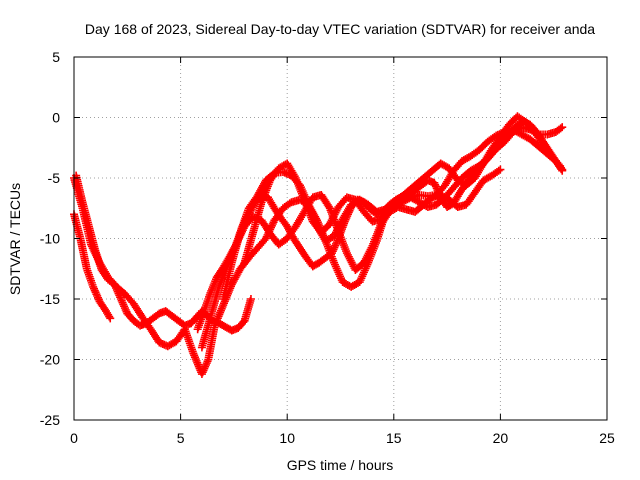 This screenshot has height=480, width=640. What do you see at coordinates (50, 420) in the screenshot?
I see `y-tick-label: -25` at bounding box center [50, 420].